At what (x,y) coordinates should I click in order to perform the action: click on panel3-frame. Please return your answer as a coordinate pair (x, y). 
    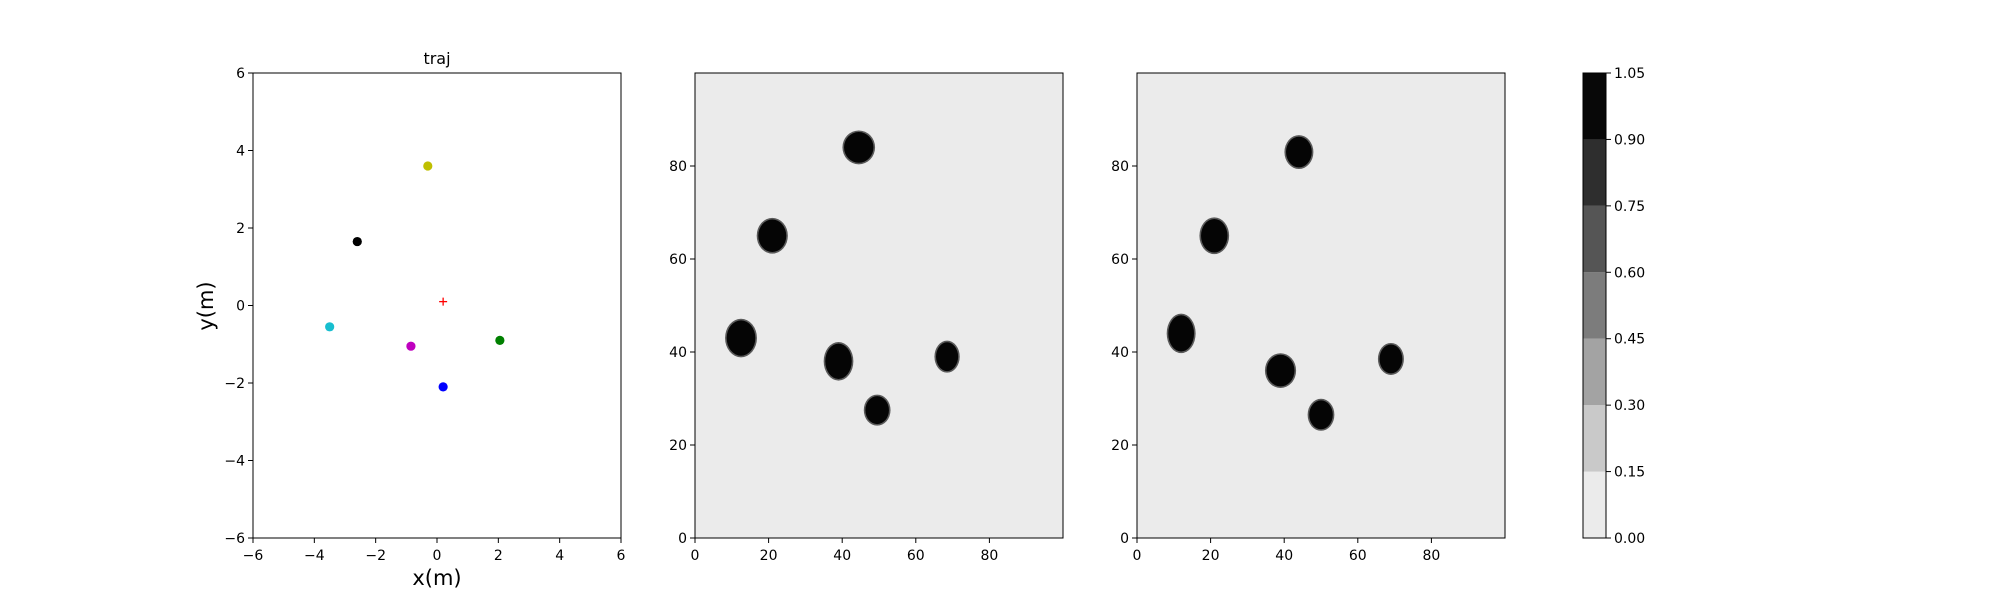
    Looking at the image, I should click on (1321, 305).